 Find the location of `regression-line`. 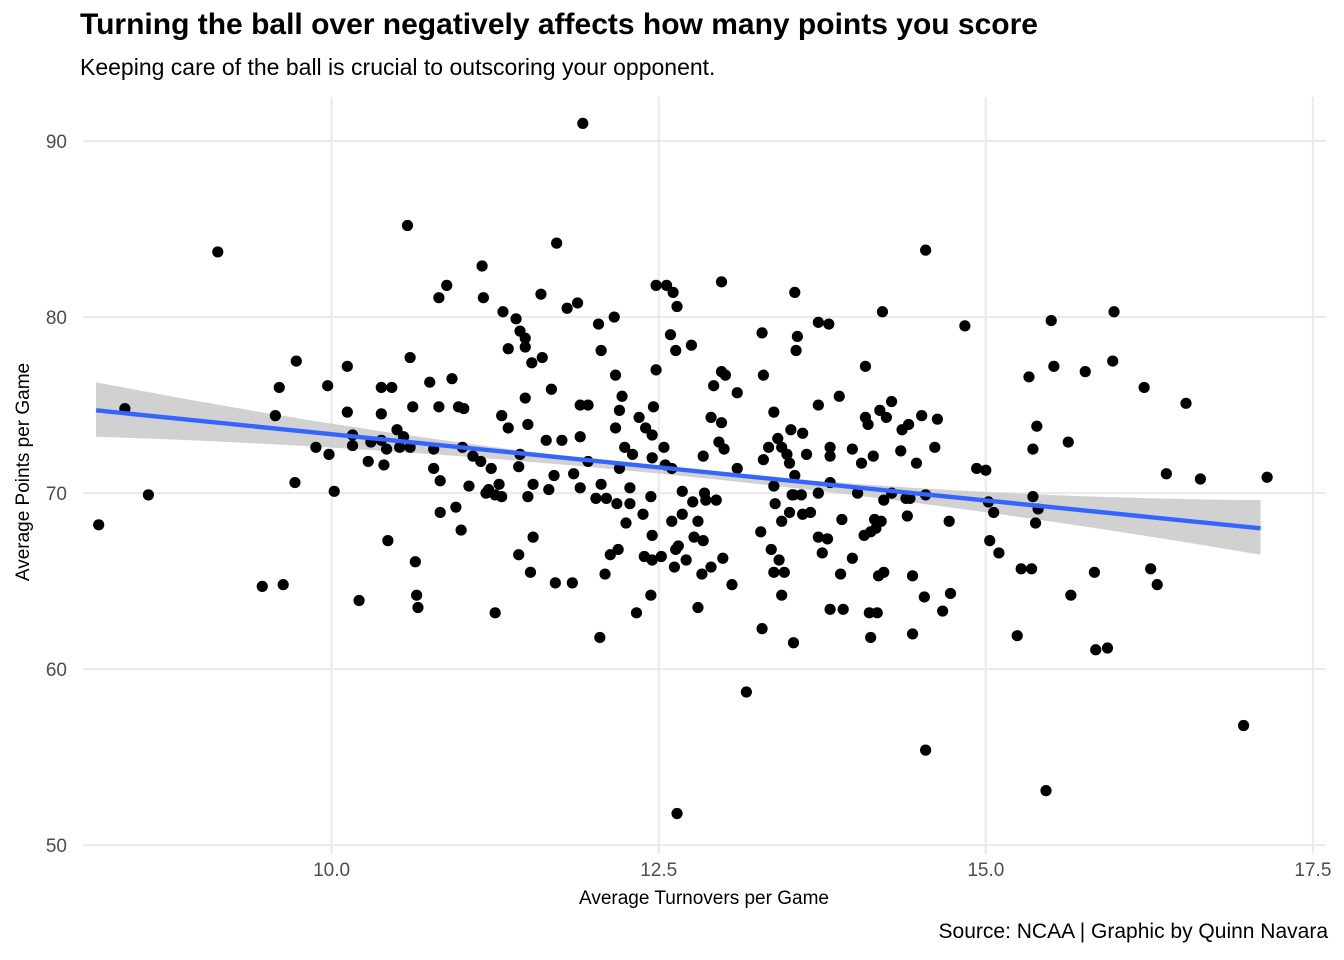

regression-line is located at coordinates (678, 469).